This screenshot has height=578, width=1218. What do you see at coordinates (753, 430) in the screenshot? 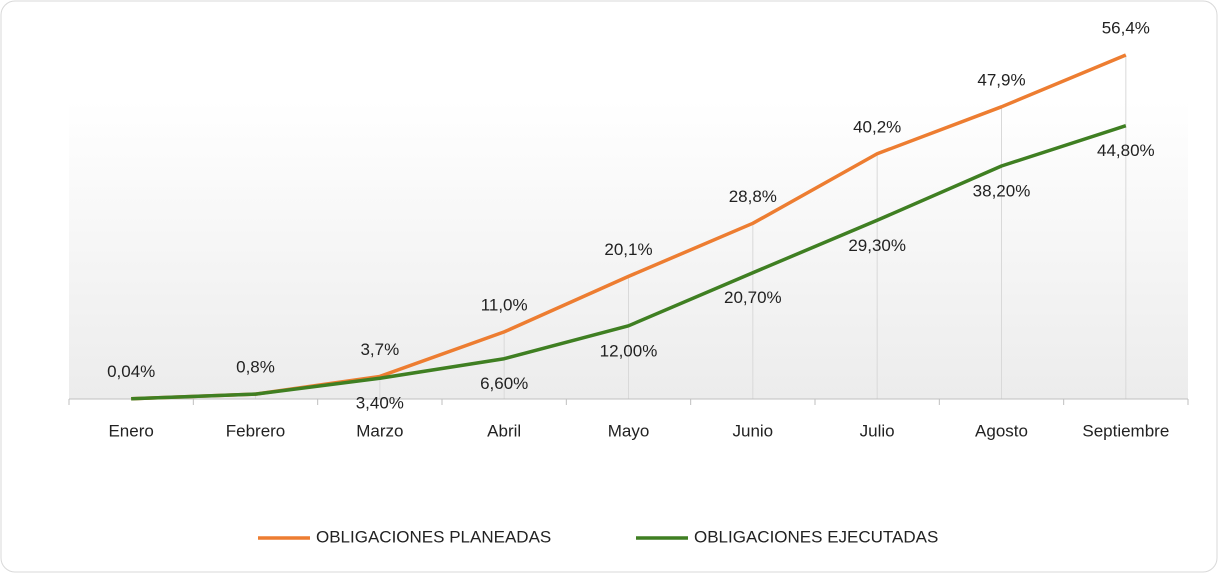
I see `x-tick-label: Junio` at bounding box center [753, 430].